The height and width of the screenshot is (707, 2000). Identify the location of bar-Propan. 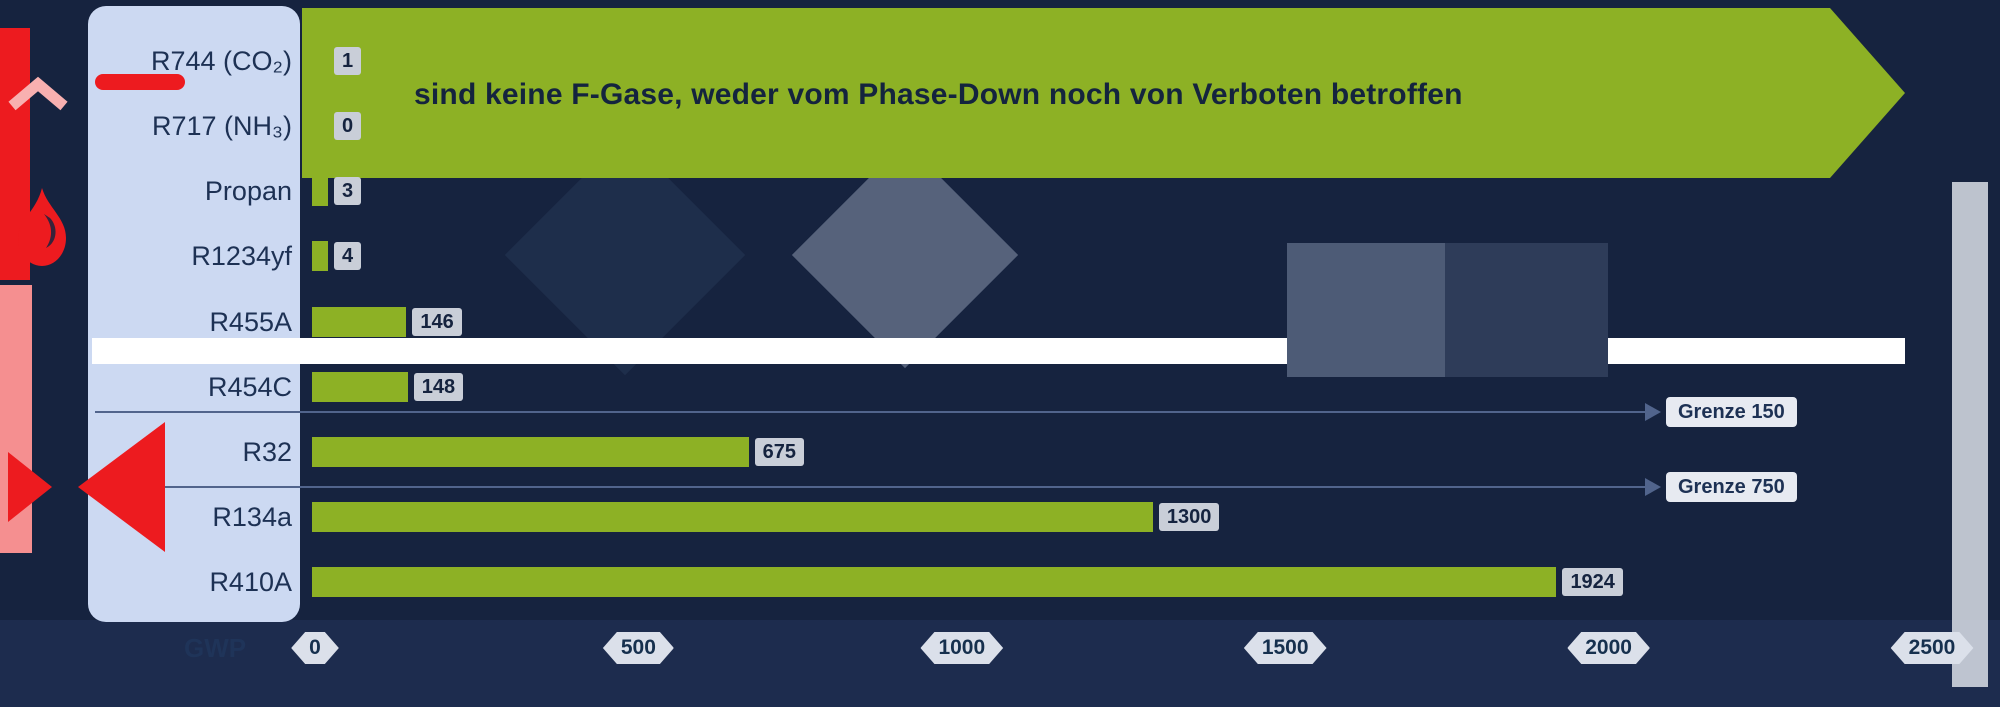
(320, 191).